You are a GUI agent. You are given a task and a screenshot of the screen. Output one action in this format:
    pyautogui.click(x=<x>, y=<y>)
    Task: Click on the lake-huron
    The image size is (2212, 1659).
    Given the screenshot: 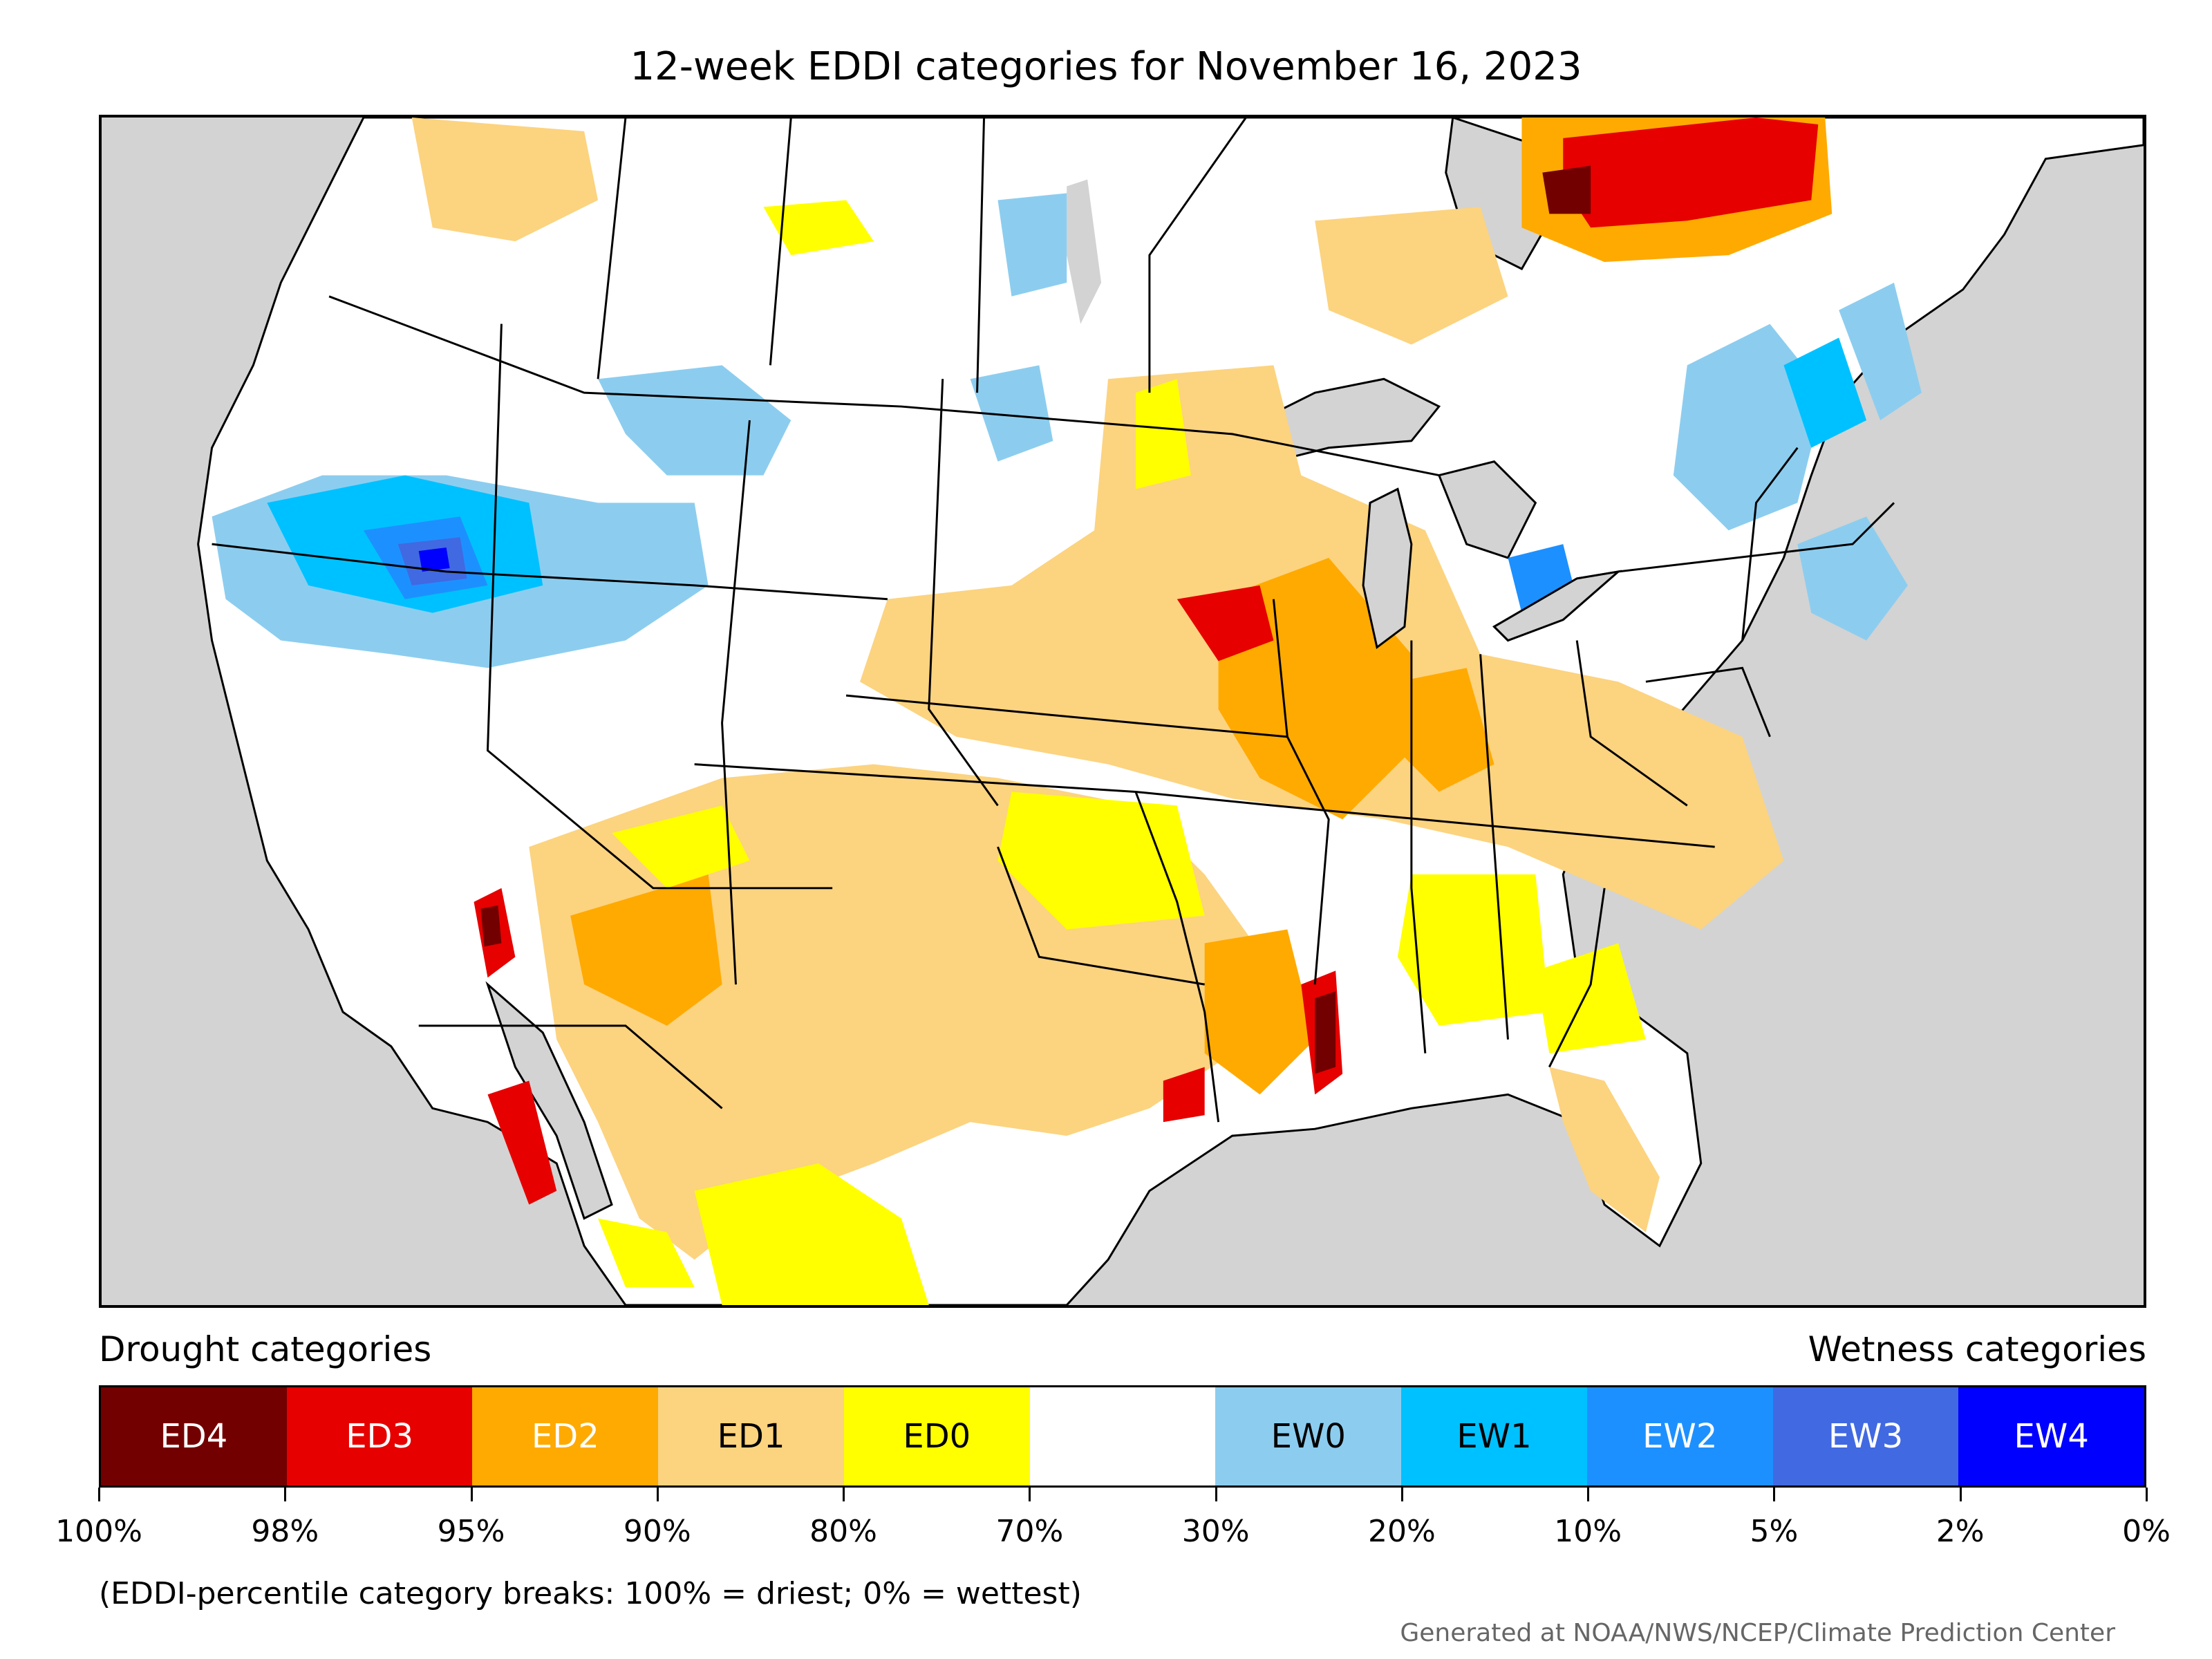 What is the action you would take?
    pyautogui.click(x=1487, y=509)
    